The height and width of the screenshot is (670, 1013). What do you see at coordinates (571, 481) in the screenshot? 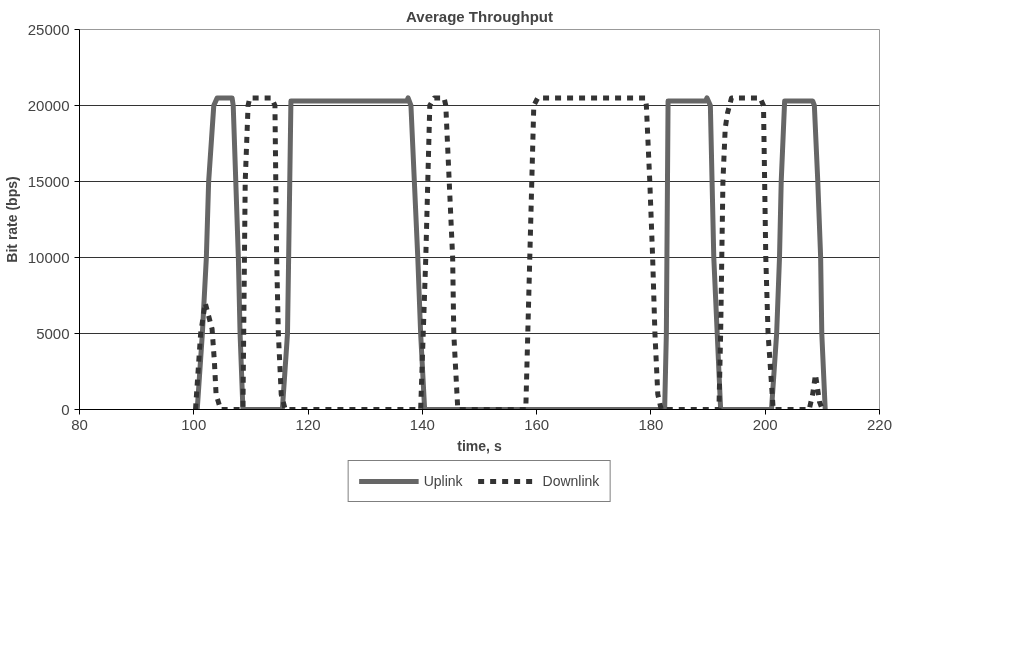
I see `legend-label: Downlink` at bounding box center [571, 481].